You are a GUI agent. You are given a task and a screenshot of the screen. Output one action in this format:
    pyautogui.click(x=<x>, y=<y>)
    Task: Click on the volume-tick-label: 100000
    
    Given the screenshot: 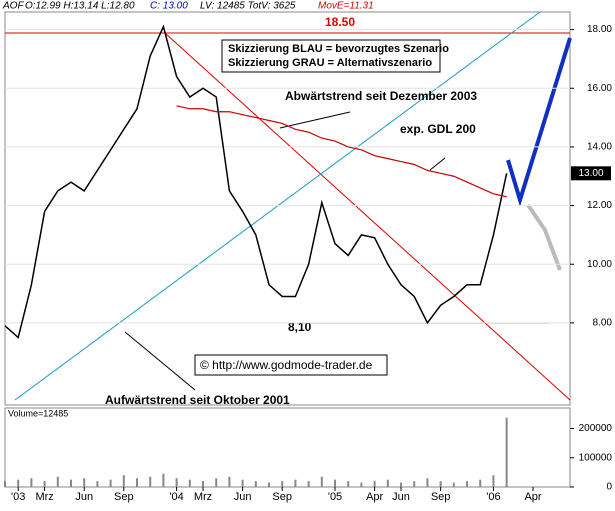 What is the action you would take?
    pyautogui.click(x=596, y=457)
    